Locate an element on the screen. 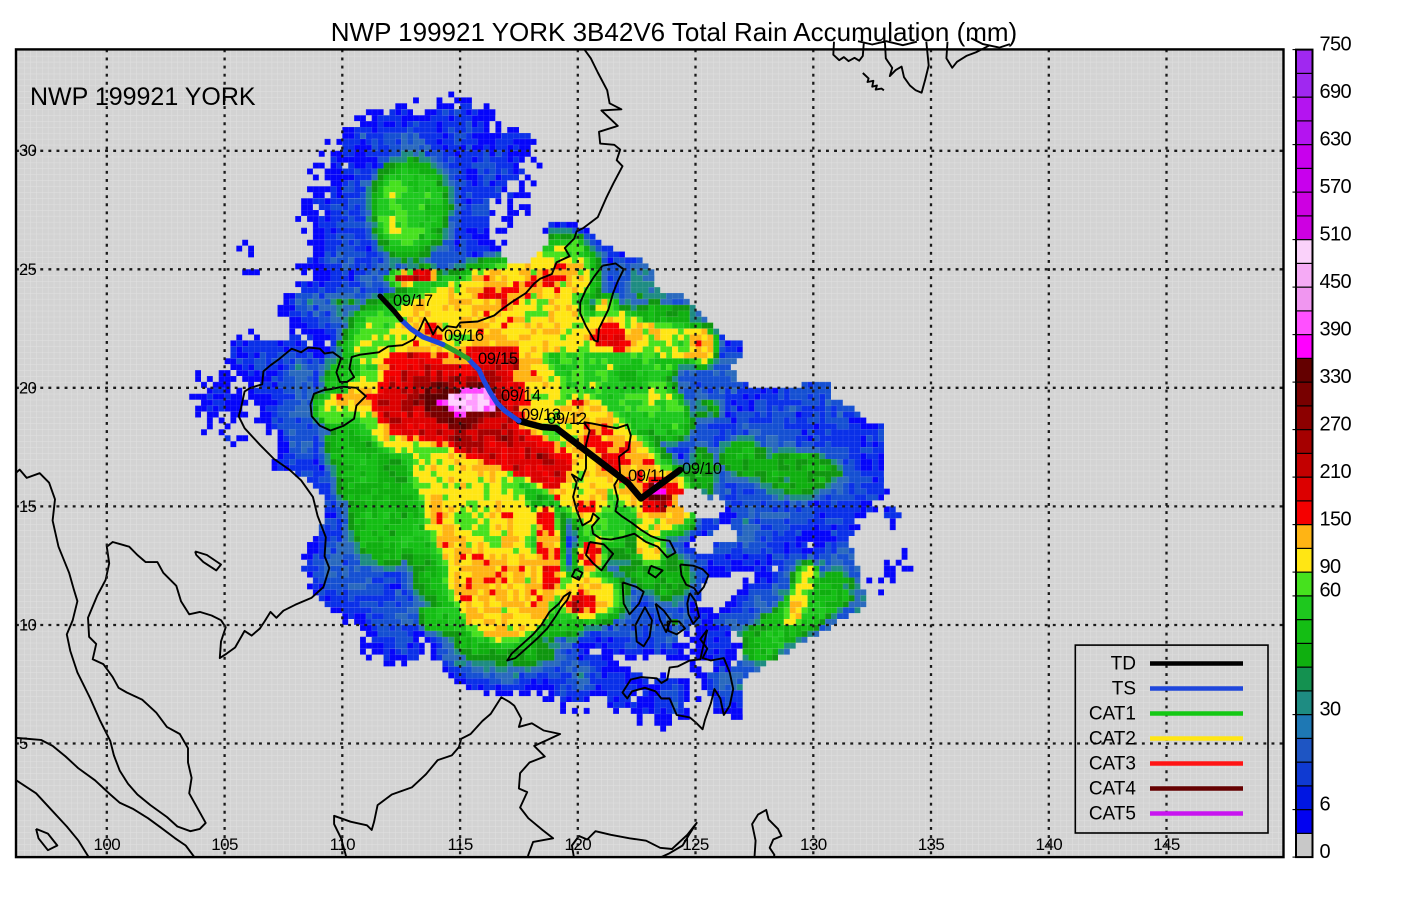 This screenshot has height=908, width=1425. svg-text: CAT1 is located at coordinates (1112, 714).